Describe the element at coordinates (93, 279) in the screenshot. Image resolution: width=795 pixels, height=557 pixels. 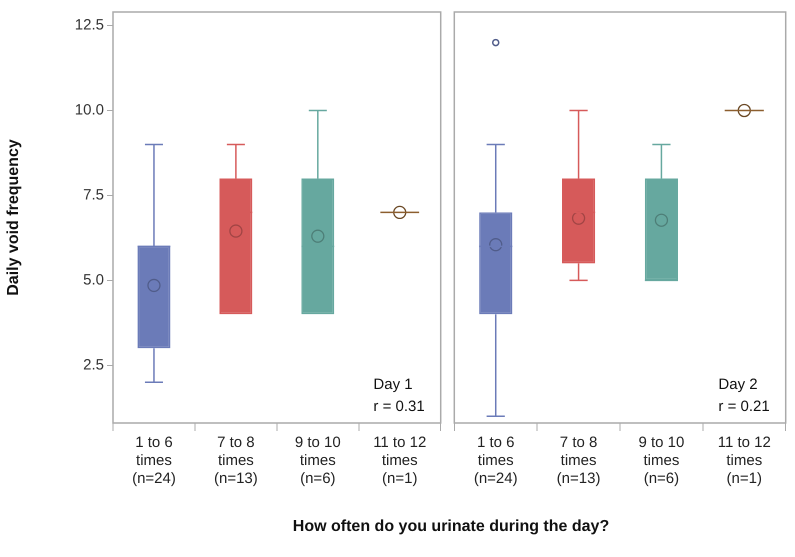
I see `y-tick-label: 5.0` at that location.